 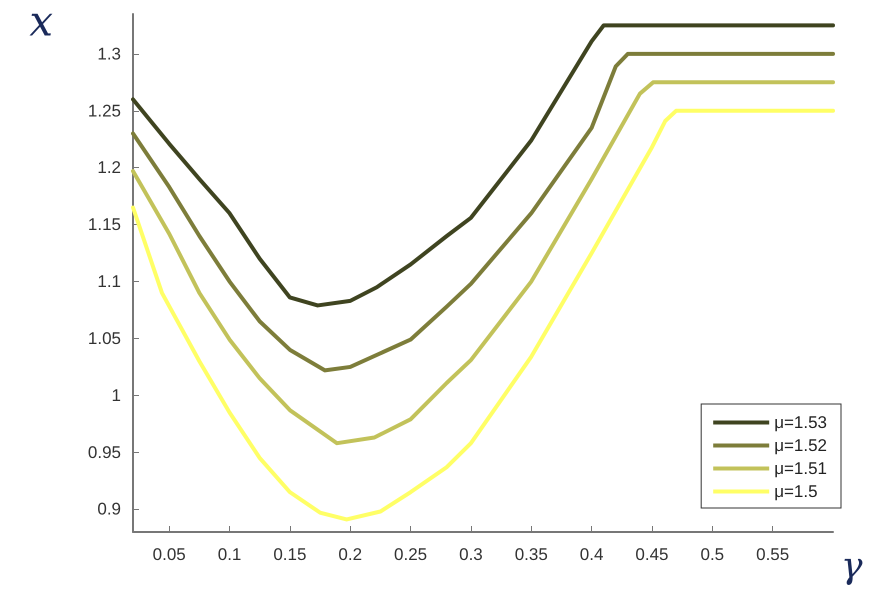 I want to click on x-tick-label: 0.25, so click(x=411, y=554).